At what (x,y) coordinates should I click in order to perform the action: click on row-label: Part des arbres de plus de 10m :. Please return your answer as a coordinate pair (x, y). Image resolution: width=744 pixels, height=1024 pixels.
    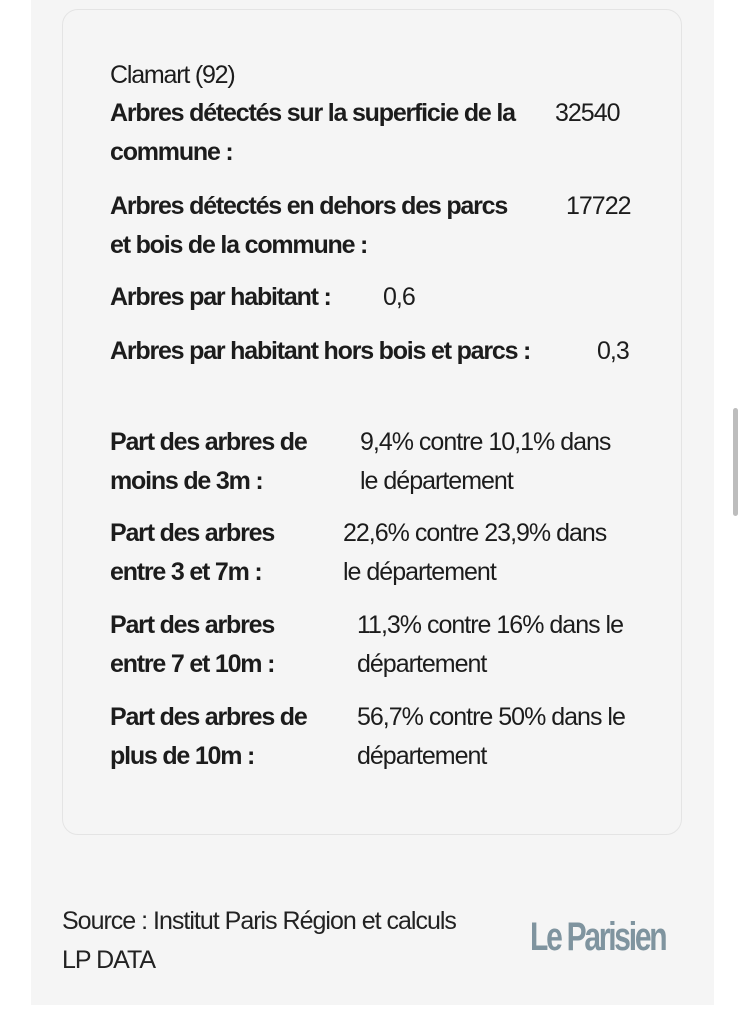
    Looking at the image, I should click on (209, 736).